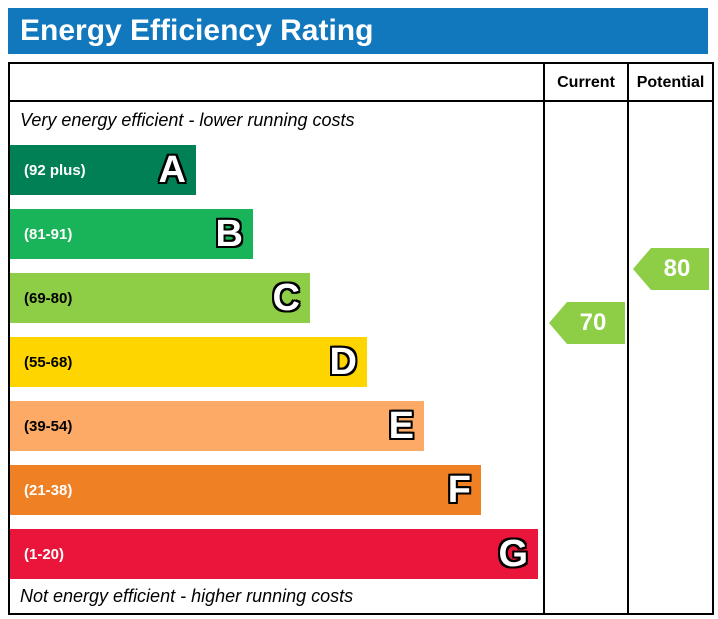  What do you see at coordinates (48, 234) in the screenshot?
I see `band-range-label: (81-91)` at bounding box center [48, 234].